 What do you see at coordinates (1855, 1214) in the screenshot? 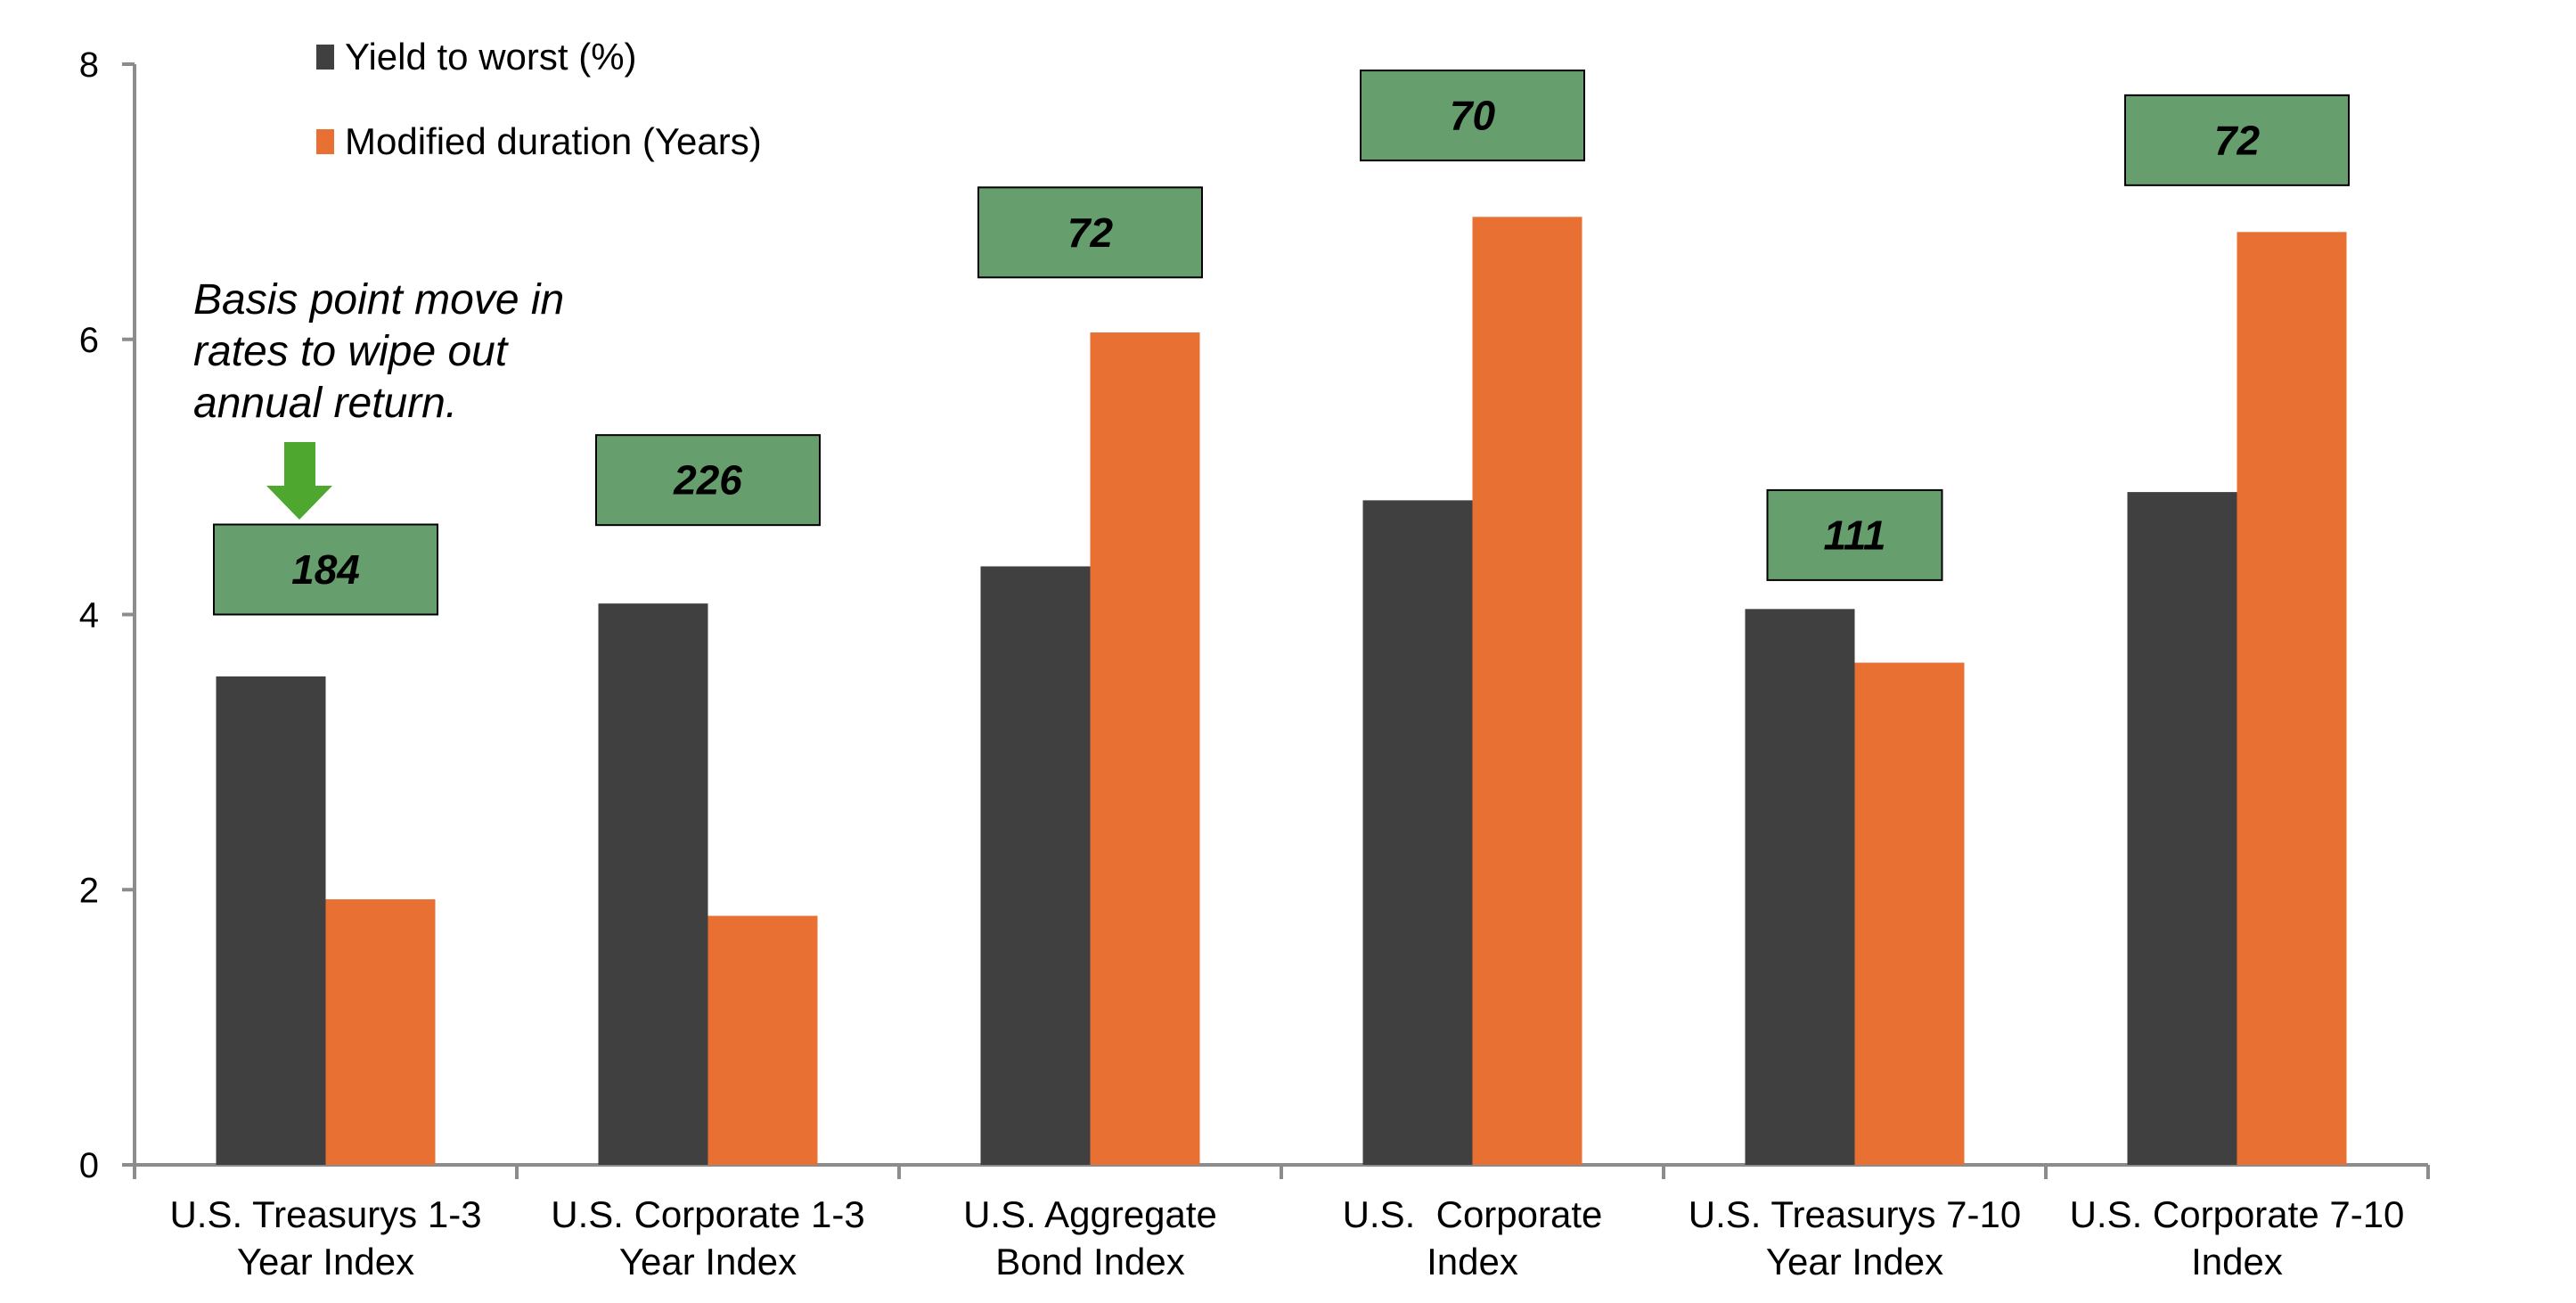
I see `x-category-label: U.S. Treasurys 7-10` at bounding box center [1855, 1214].